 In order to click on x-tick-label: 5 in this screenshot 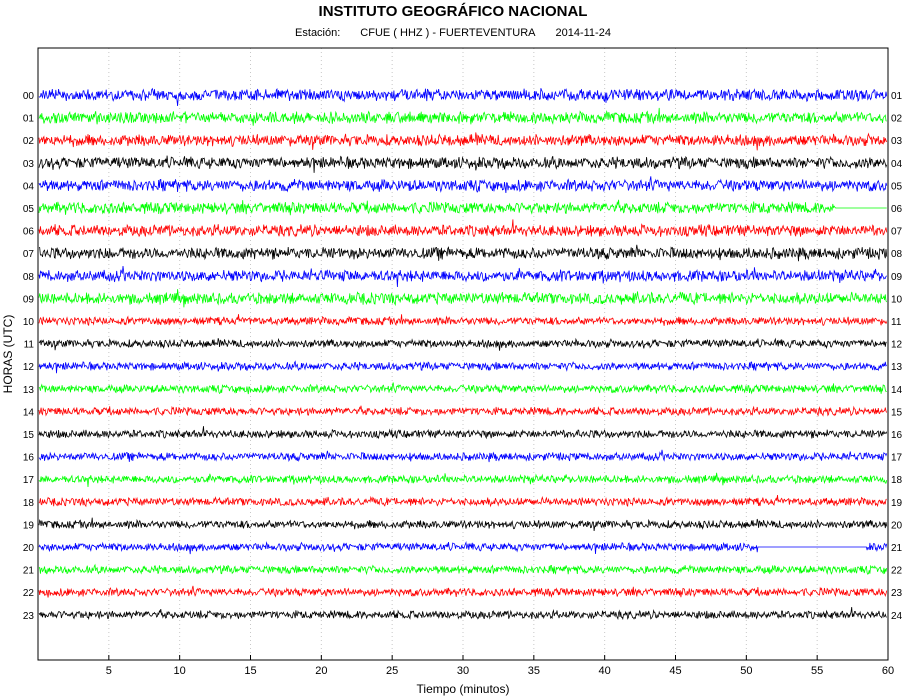, I will do `click(109, 671)`.